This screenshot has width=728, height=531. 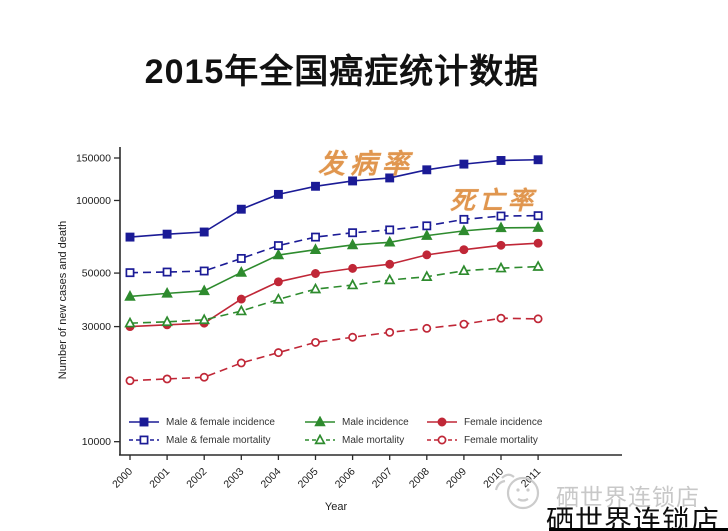 I want to click on x-tick-label: 2009, so click(x=456, y=478).